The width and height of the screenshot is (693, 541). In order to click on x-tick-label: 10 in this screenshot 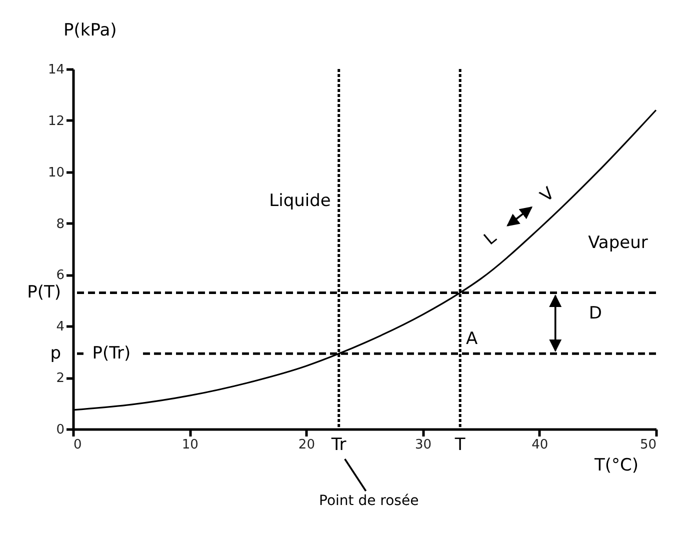, I will do `click(190, 445)`.